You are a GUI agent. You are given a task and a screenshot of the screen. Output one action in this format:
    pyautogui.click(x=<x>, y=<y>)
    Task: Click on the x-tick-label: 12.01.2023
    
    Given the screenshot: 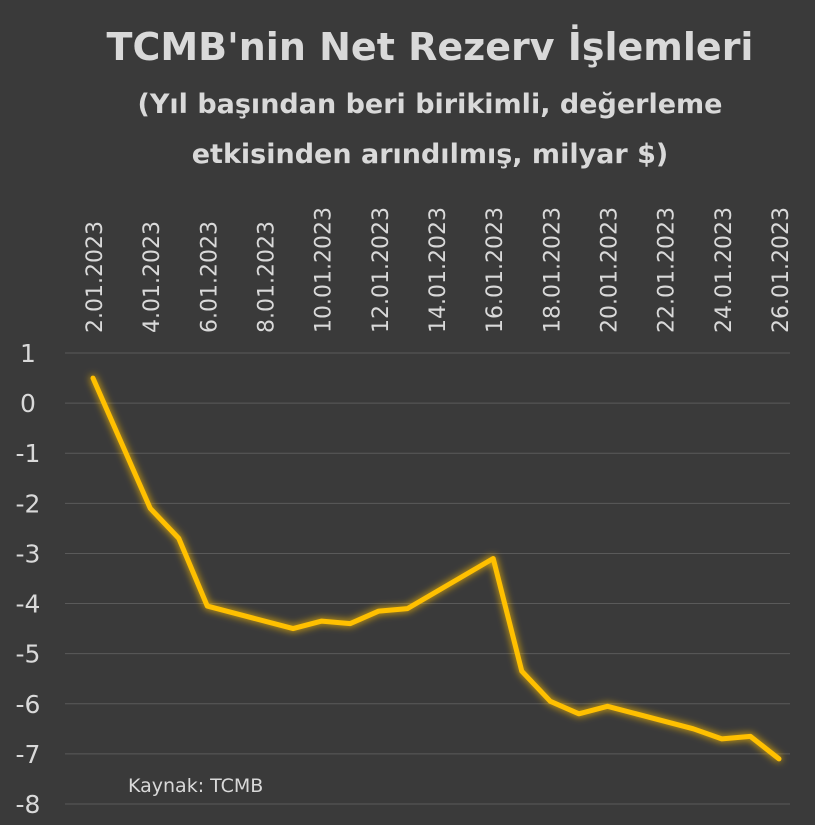 What is the action you would take?
    pyautogui.click(x=381, y=270)
    